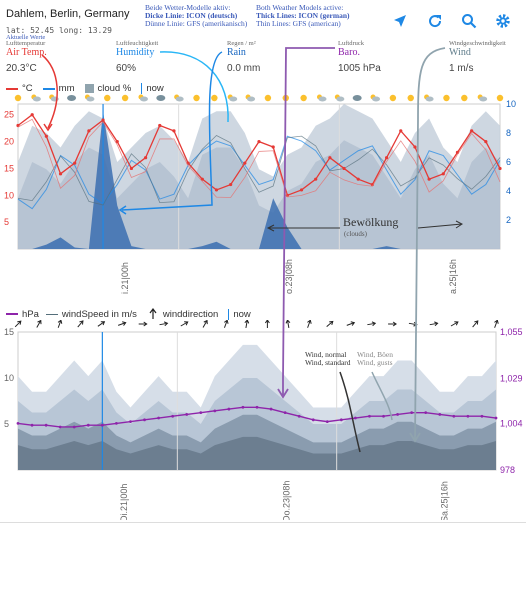  Describe the element at coordinates (155, 88) in the screenshot. I see `legend-now: now` at that location.